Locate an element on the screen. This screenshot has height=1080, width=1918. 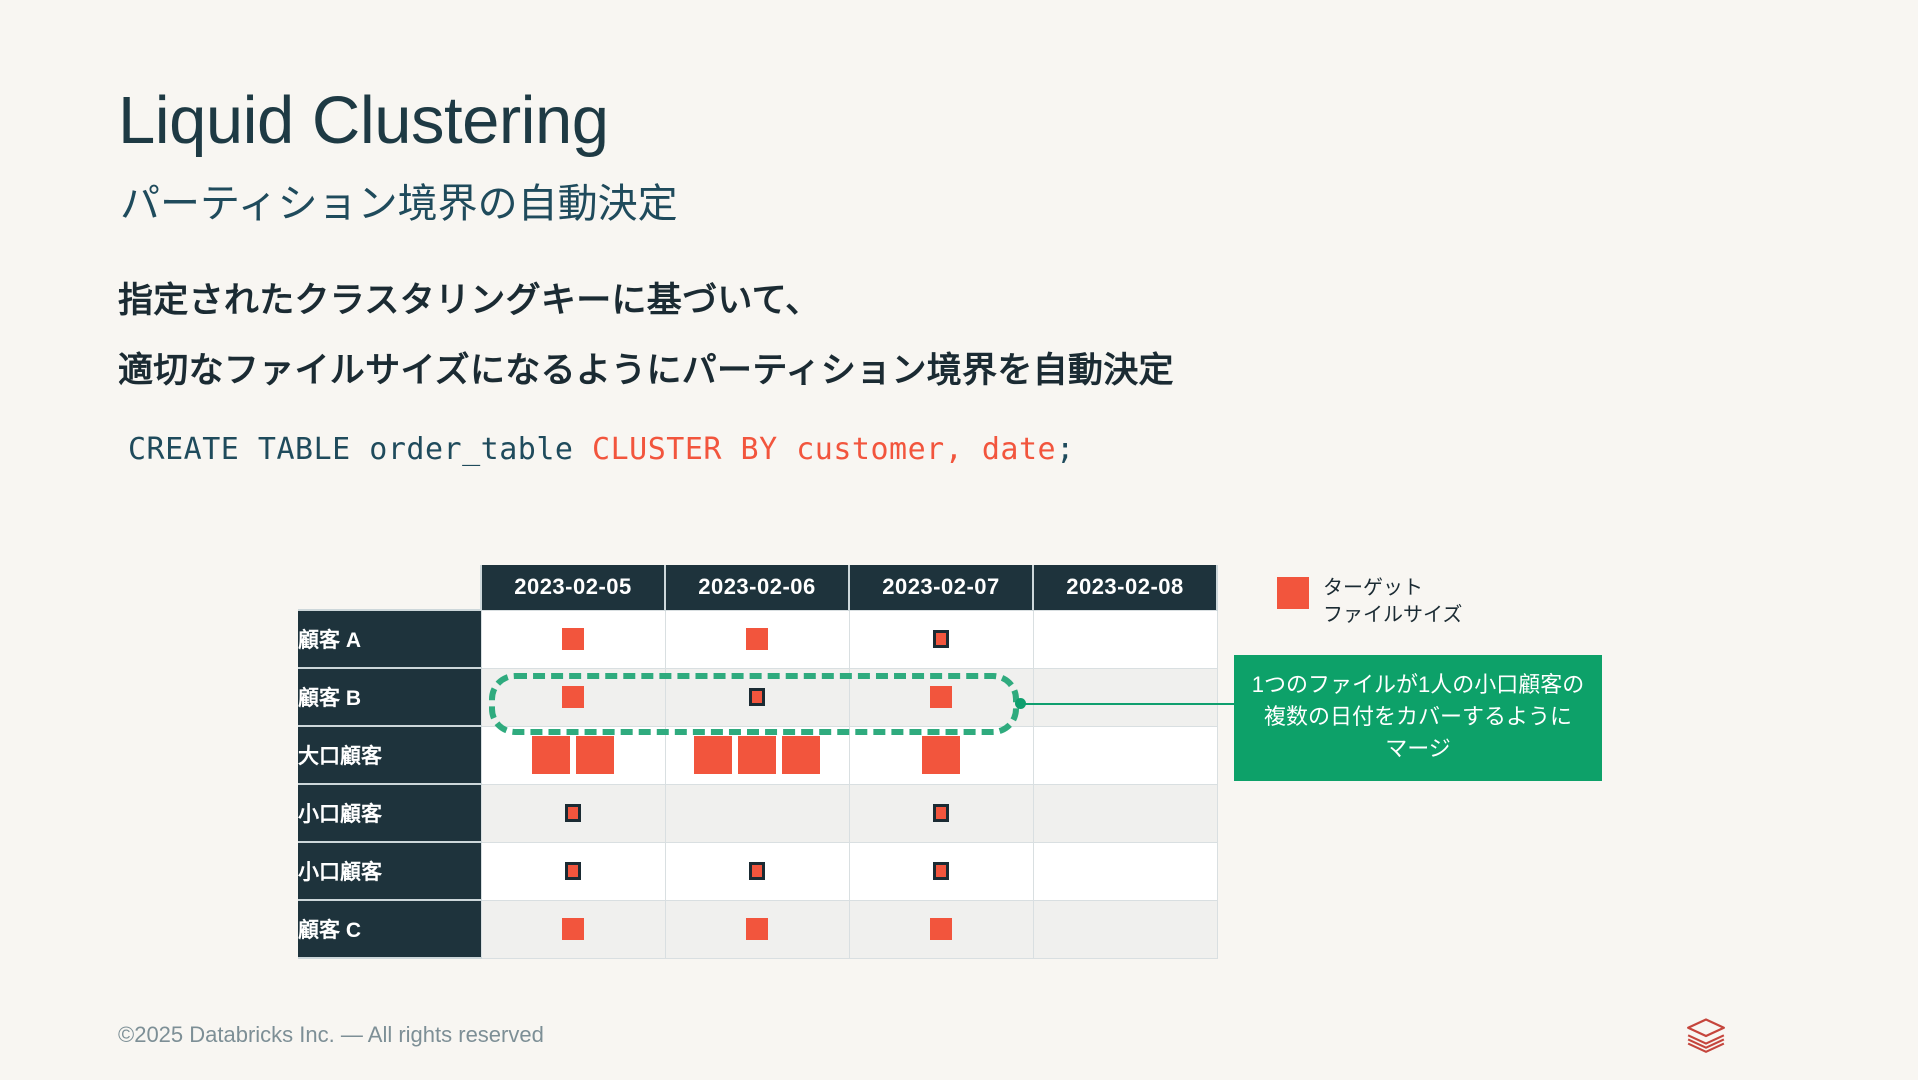
legend: ターゲット ファイルサイズ is located at coordinates (1369, 602).